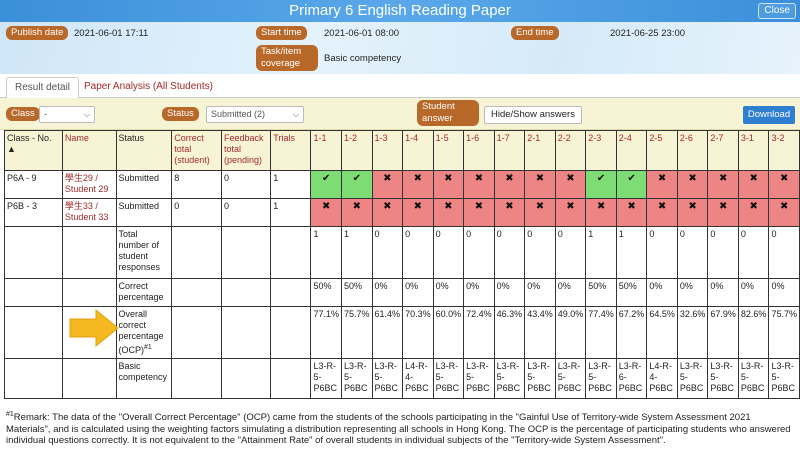  Describe the element at coordinates (148, 86) in the screenshot. I see `tab-paper-analysis: Paper Analysis (All Students)` at that location.